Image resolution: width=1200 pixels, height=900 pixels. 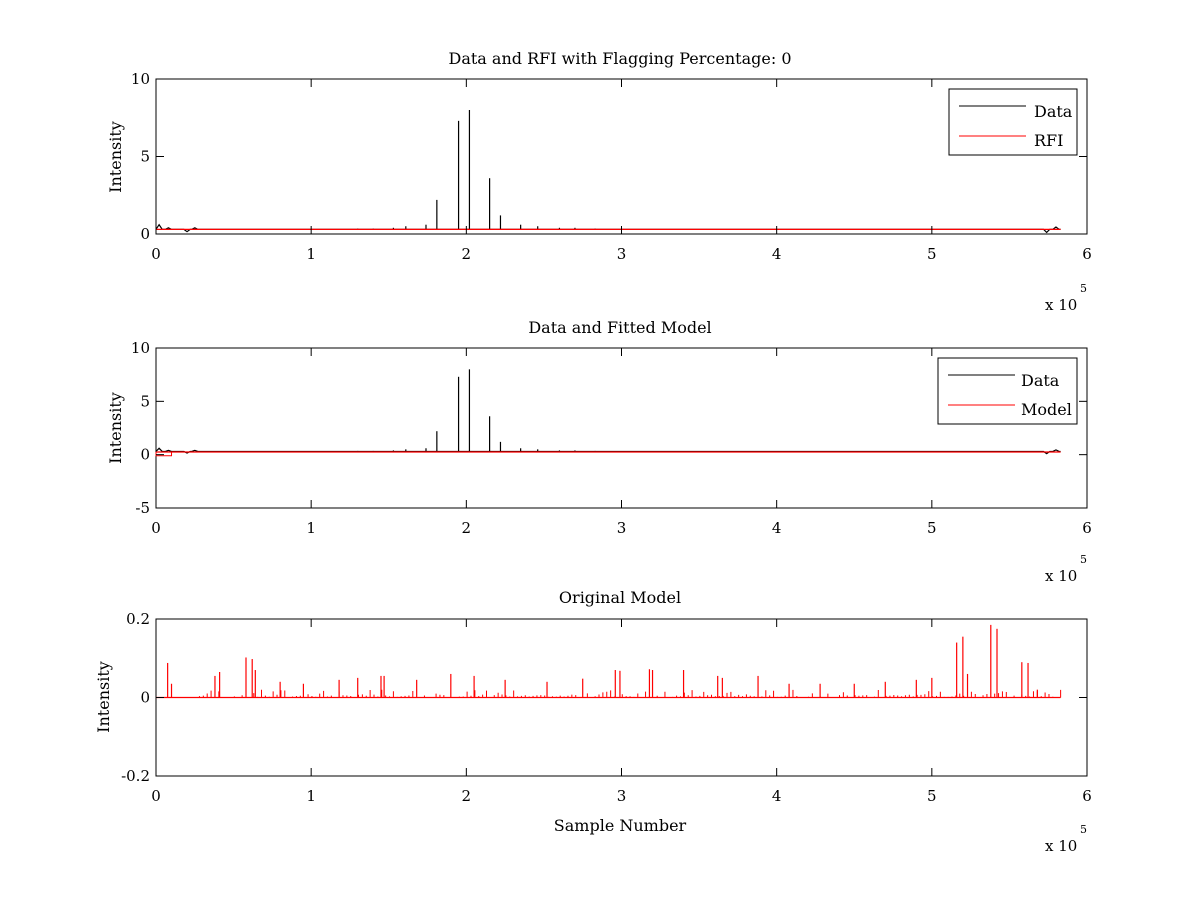 What do you see at coordinates (620, 597) in the screenshot?
I see `panel-title: Original Model` at bounding box center [620, 597].